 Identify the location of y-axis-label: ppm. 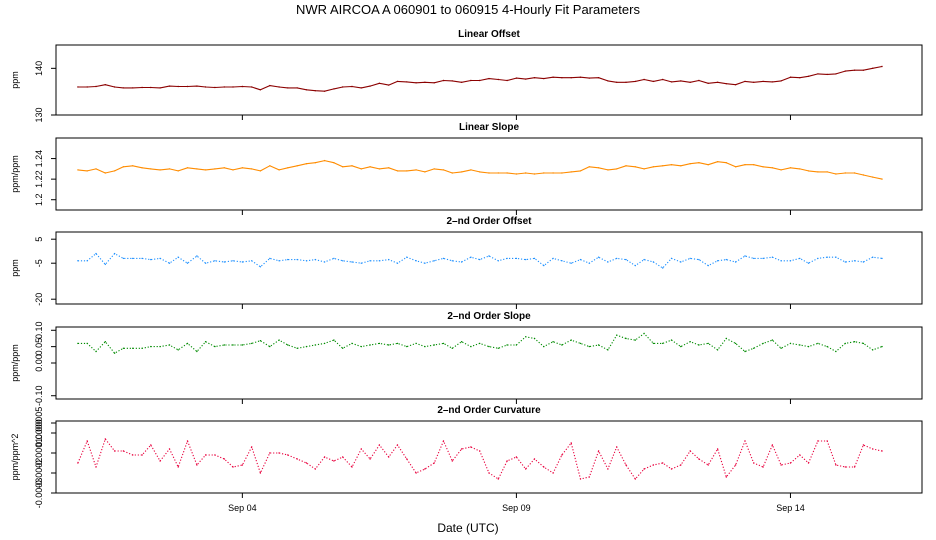
(15, 268).